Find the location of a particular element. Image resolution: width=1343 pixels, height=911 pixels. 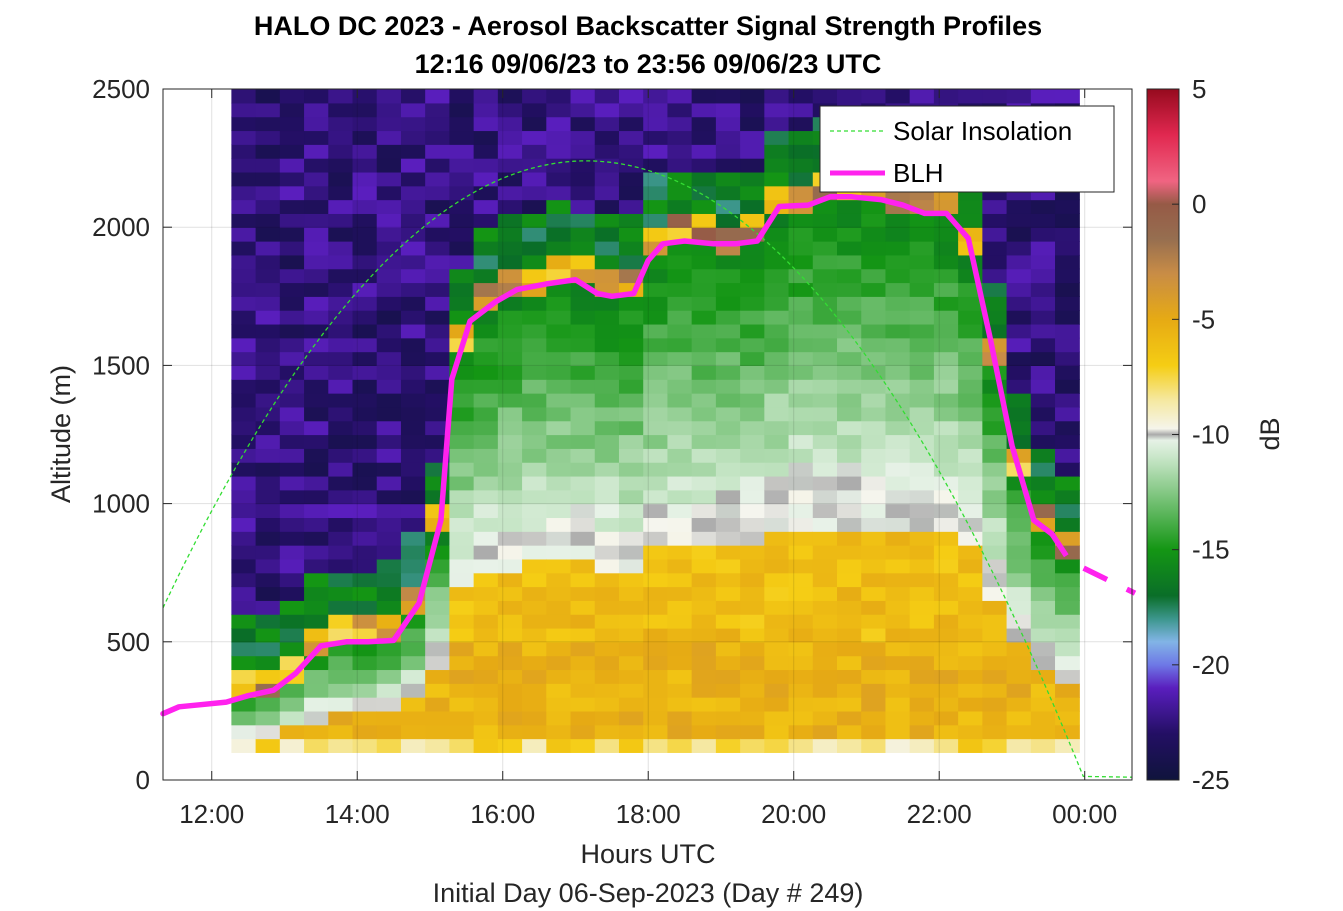

colorbar-tick-label: -25 is located at coordinates (1211, 780).